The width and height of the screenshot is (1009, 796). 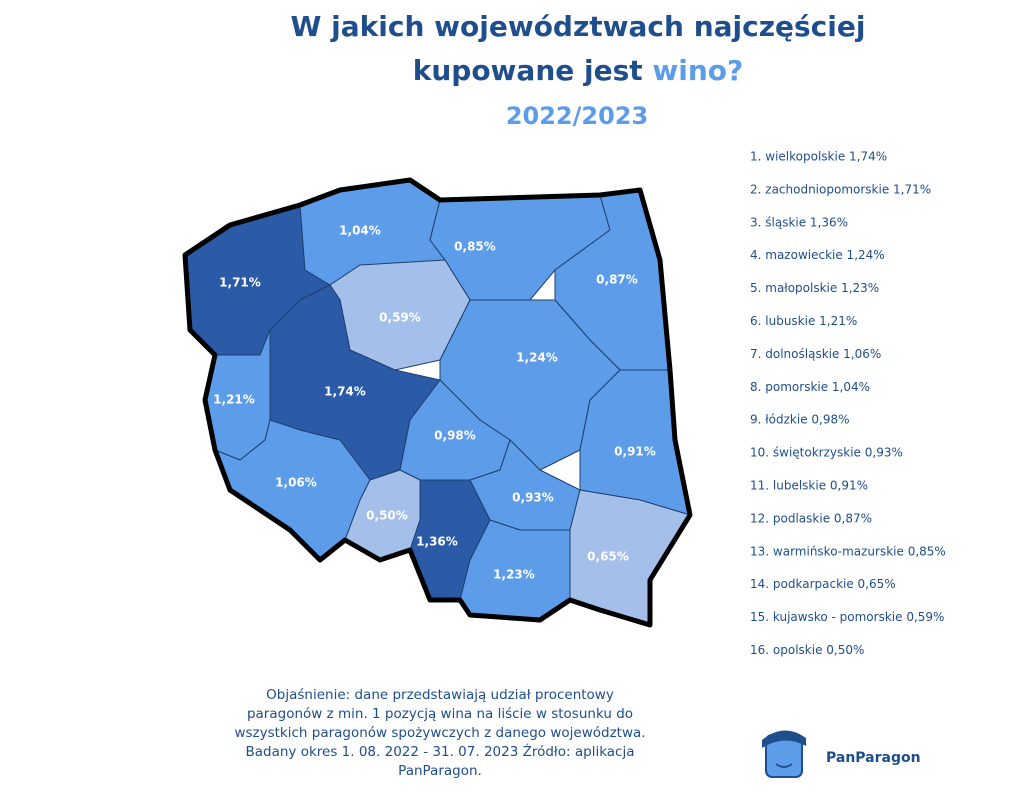 I want to click on ranking-item: 4. mazowieckie 1,24%, so click(x=817, y=255).